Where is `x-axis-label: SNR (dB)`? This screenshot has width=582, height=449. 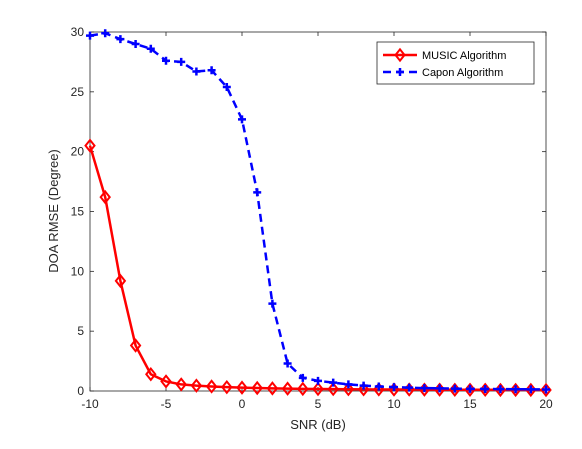
x-axis-label: SNR (dB) is located at coordinates (318, 424).